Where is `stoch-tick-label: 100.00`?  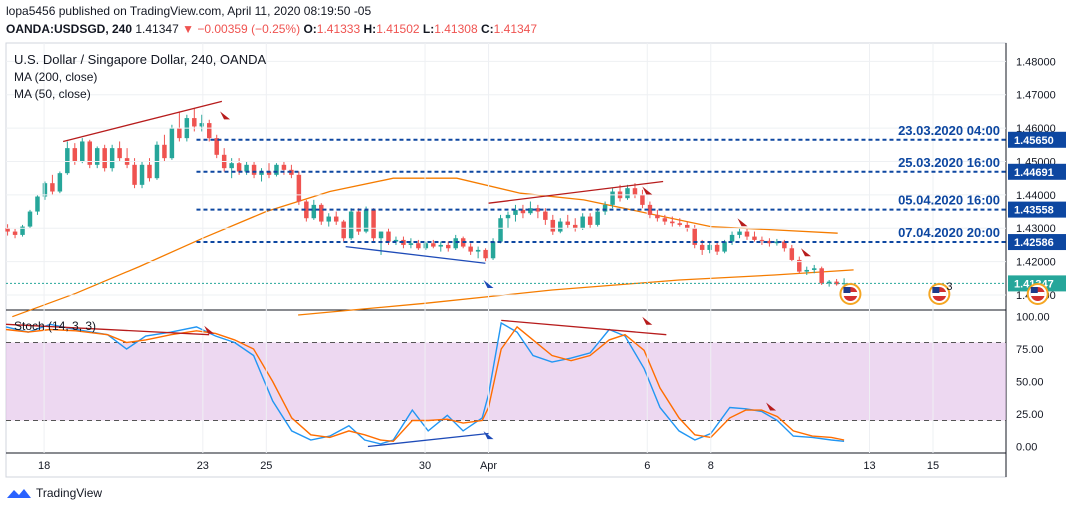 stoch-tick-label: 100.00 is located at coordinates (1033, 318).